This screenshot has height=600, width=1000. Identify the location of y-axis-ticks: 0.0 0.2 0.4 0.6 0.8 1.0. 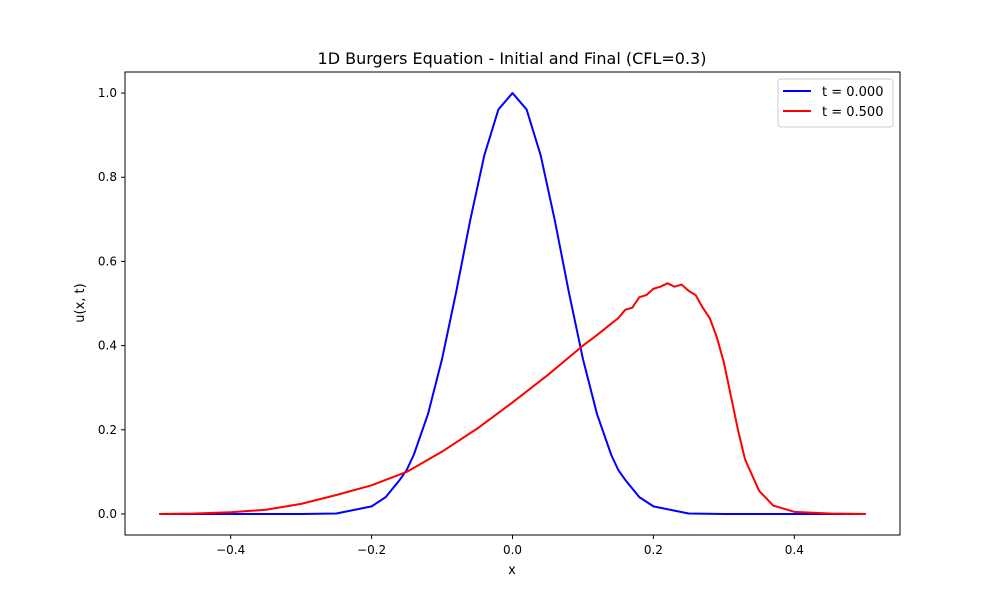
(111, 303).